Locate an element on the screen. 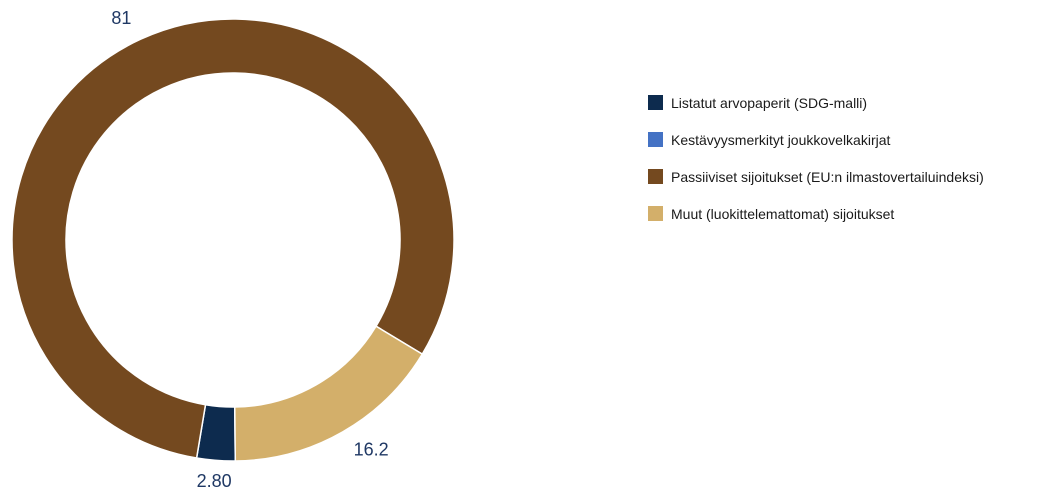 This screenshot has width=1037, height=492. legend-label: Kestävyysmerkityt joukkovelkakirjat is located at coordinates (781, 139).